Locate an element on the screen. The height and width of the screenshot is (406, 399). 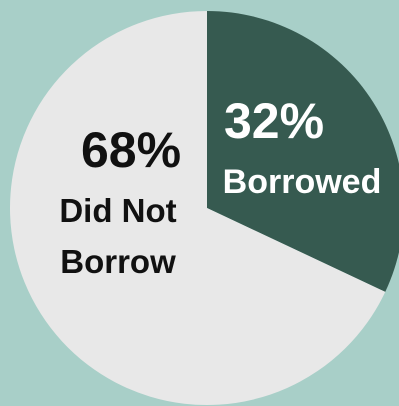
did-not-borrow-label-line-2: Borrow is located at coordinates (118, 261).